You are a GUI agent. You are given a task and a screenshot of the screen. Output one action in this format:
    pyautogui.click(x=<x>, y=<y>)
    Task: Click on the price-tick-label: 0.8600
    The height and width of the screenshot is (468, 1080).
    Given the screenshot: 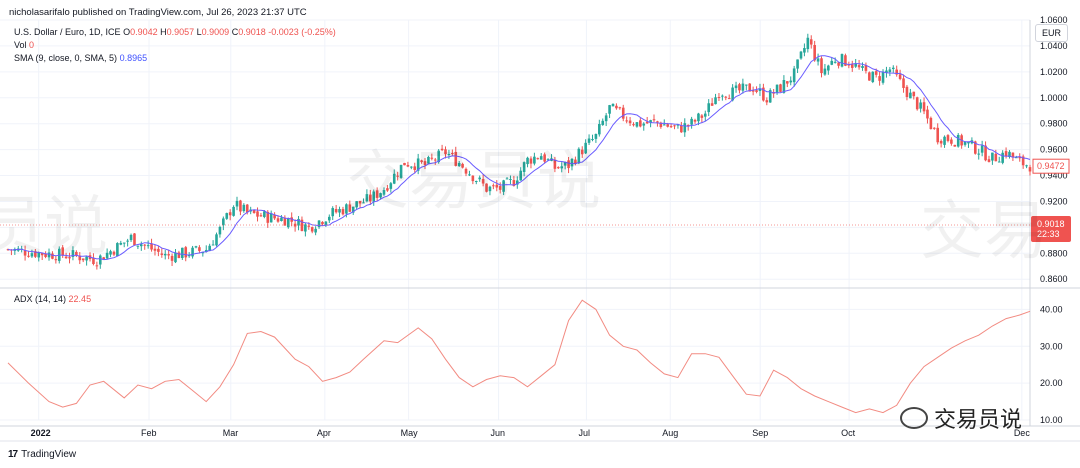 What is the action you would take?
    pyautogui.click(x=1054, y=279)
    